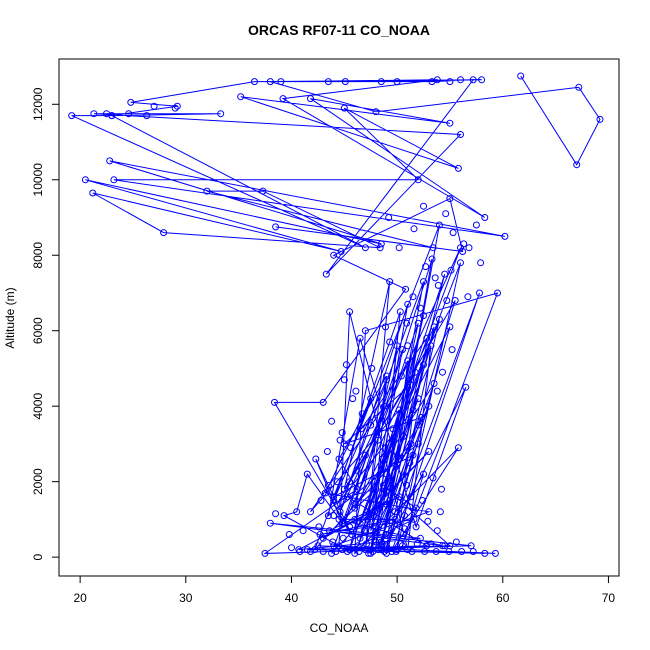  Describe the element at coordinates (339, 30) in the screenshot. I see `chart-title: ORCAS RF07-11 CO_NOAA` at that location.